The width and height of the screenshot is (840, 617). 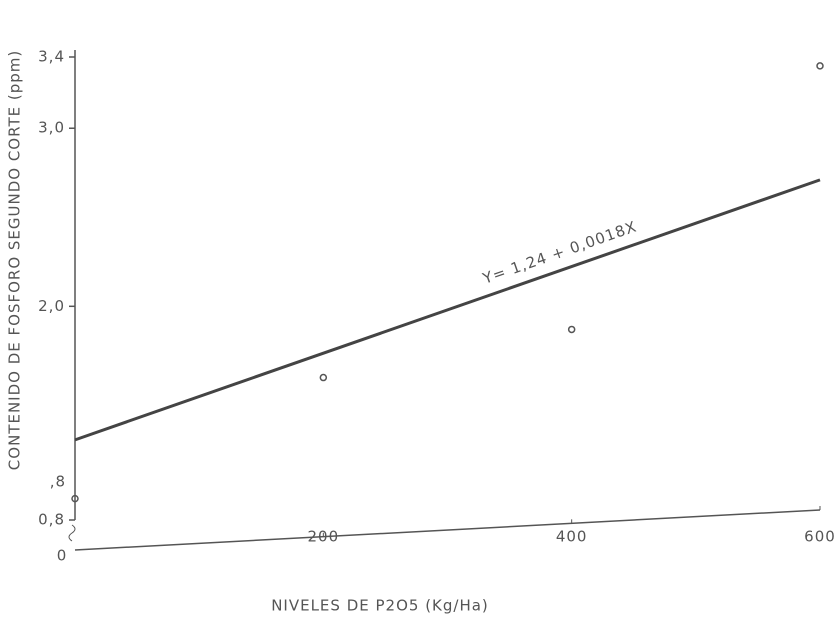 What do you see at coordinates (447, 530) in the screenshot?
I see `x-axis` at bounding box center [447, 530].